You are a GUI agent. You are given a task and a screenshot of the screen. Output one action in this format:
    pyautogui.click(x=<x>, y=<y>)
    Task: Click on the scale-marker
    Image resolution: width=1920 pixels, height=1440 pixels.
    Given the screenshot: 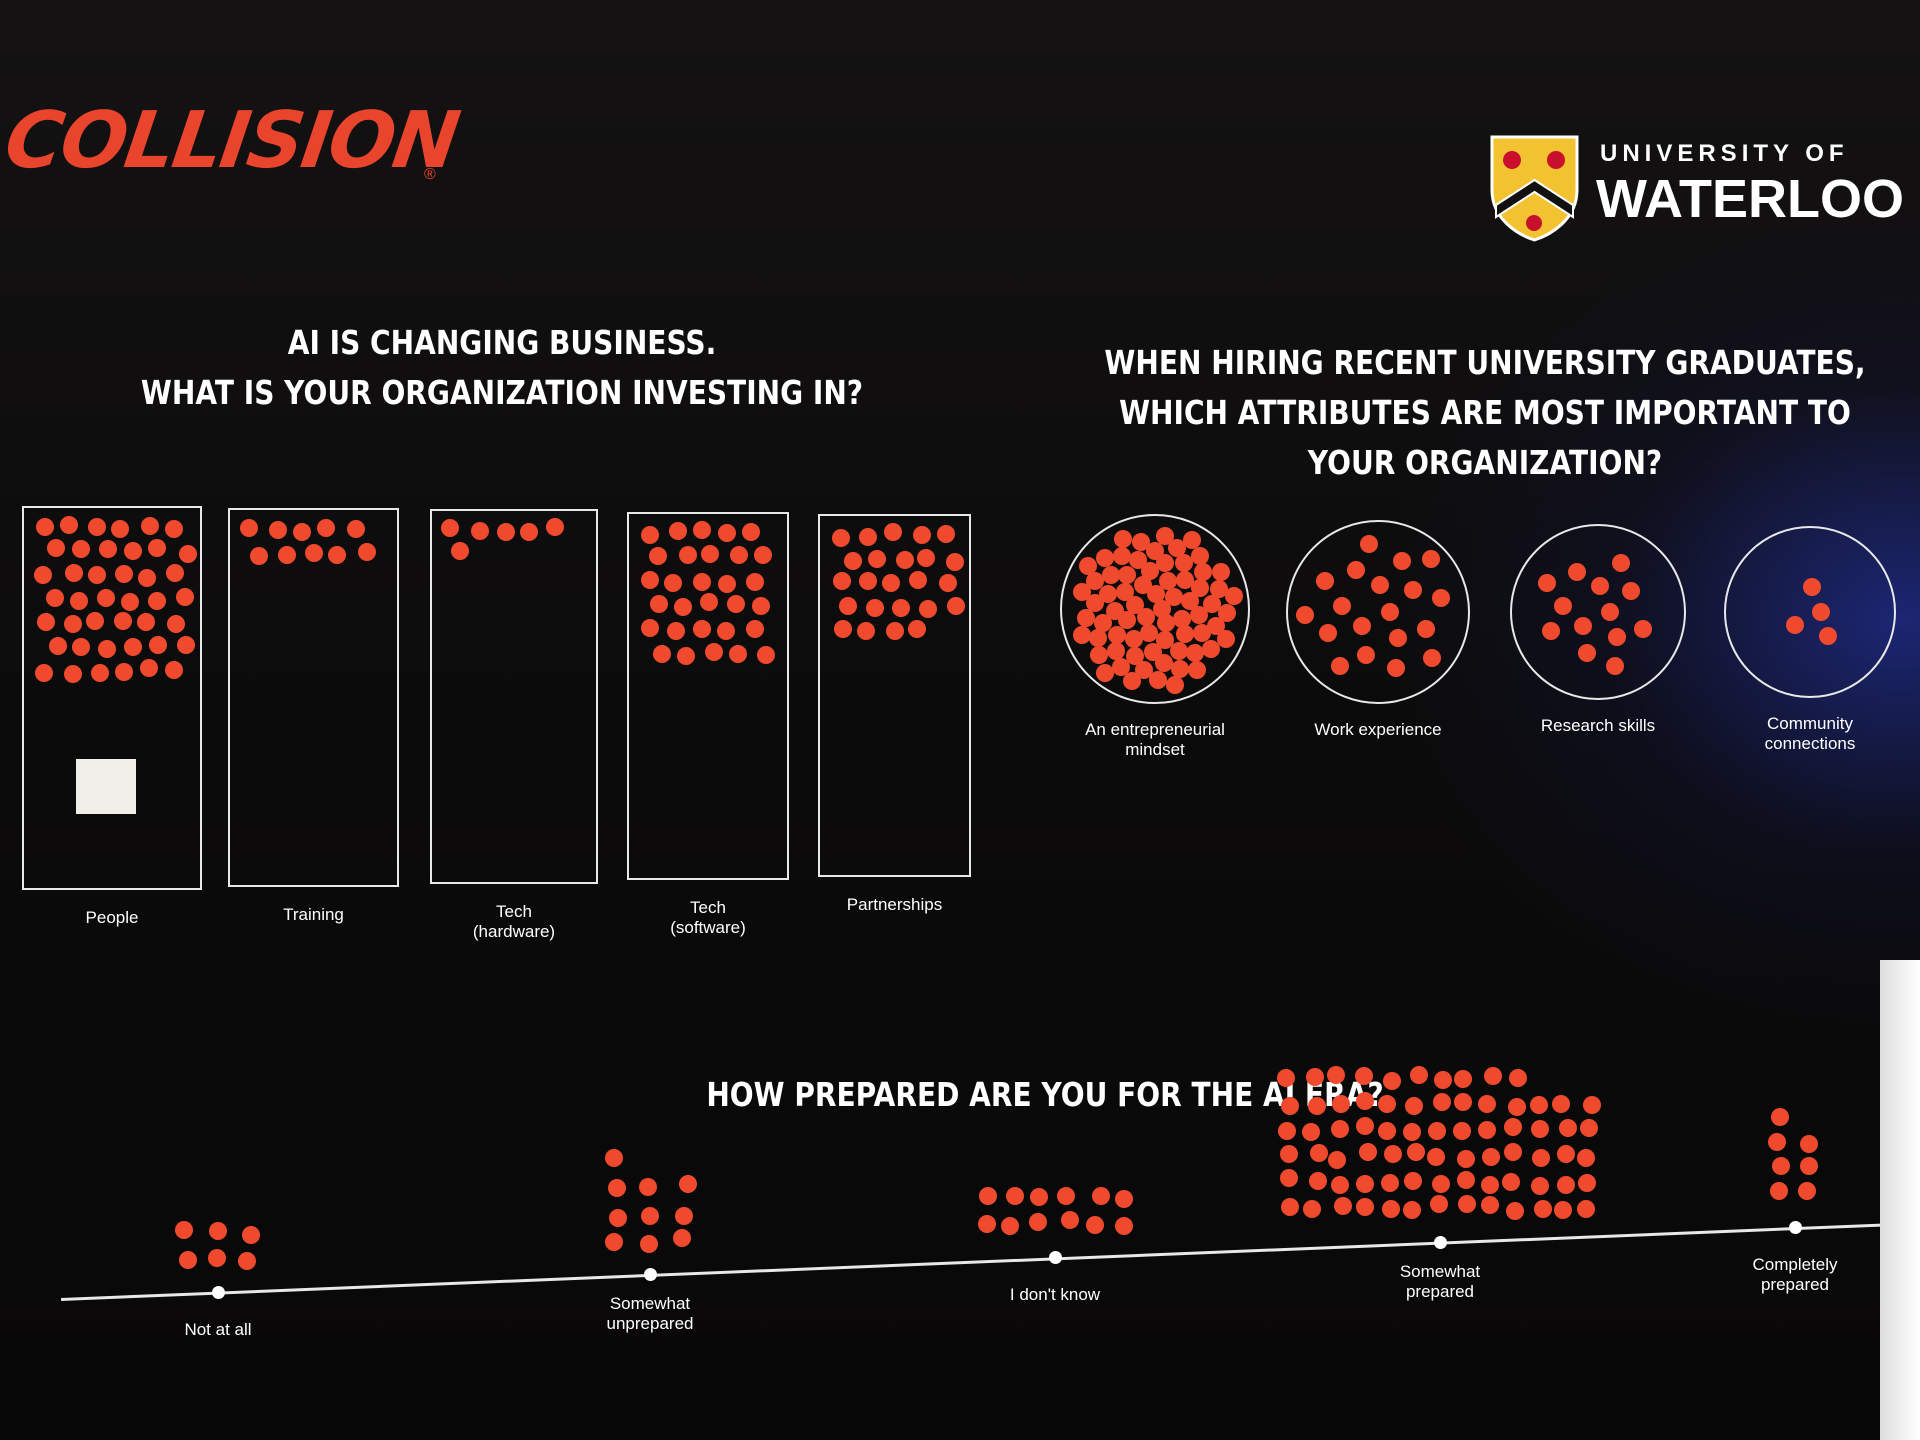 What is the action you would take?
    pyautogui.click(x=1795, y=1228)
    